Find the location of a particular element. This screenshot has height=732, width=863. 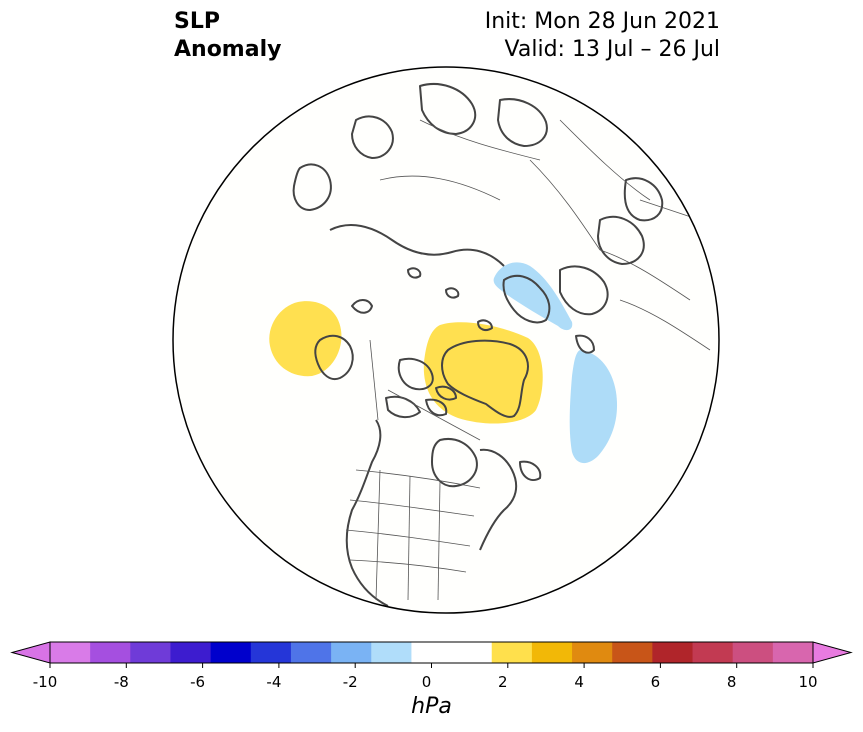

colorbar-tick-label: -6 is located at coordinates (197, 682).